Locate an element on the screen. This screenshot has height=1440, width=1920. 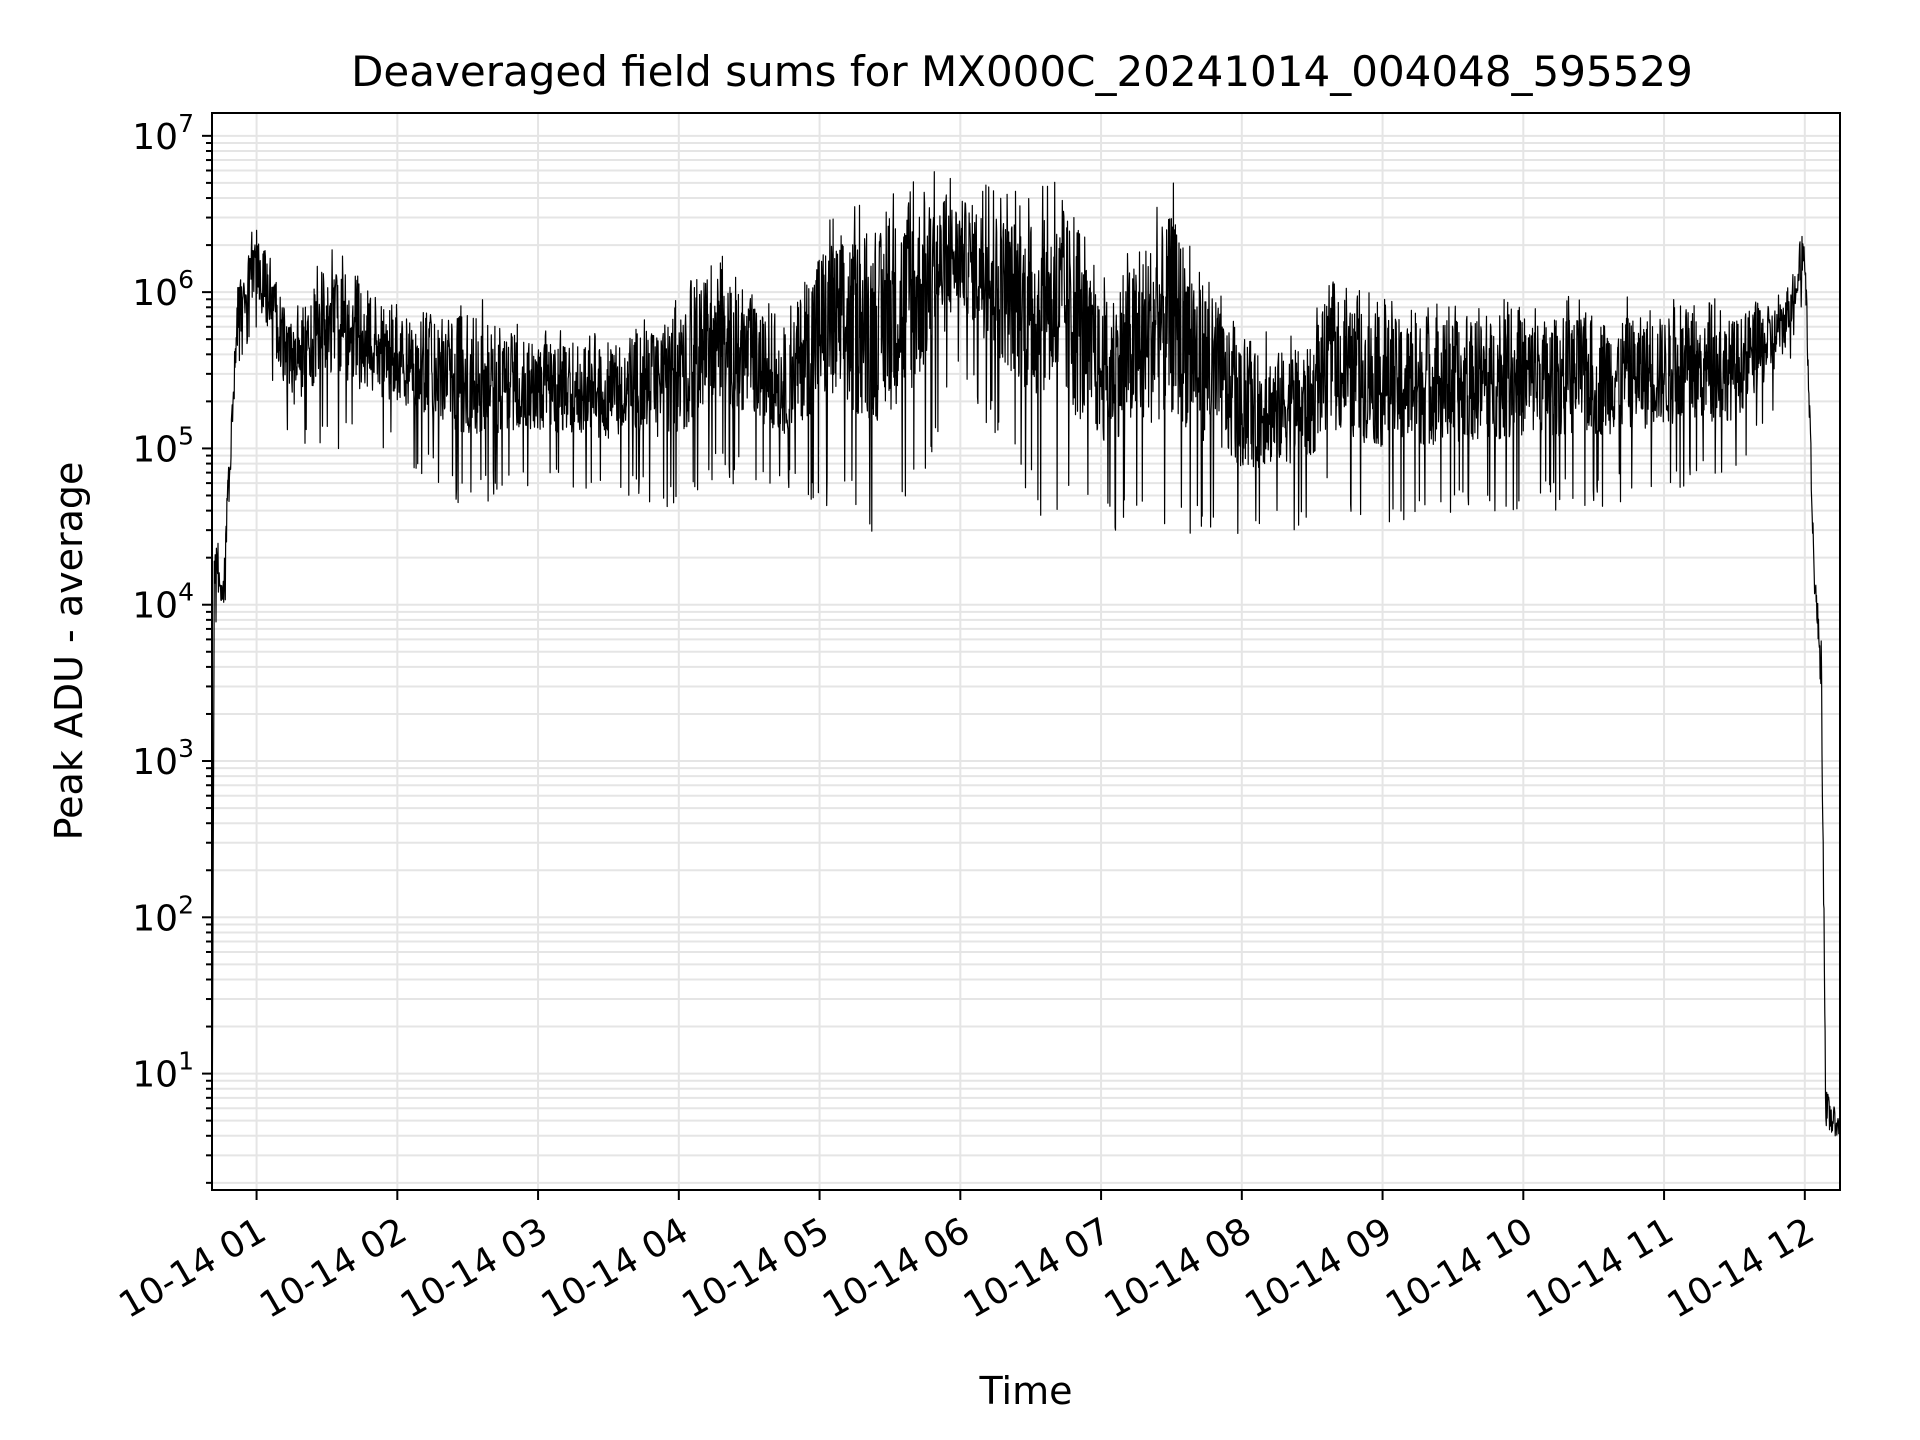
y-axis-label: Peak ADU - average is located at coordinates (69, 651).